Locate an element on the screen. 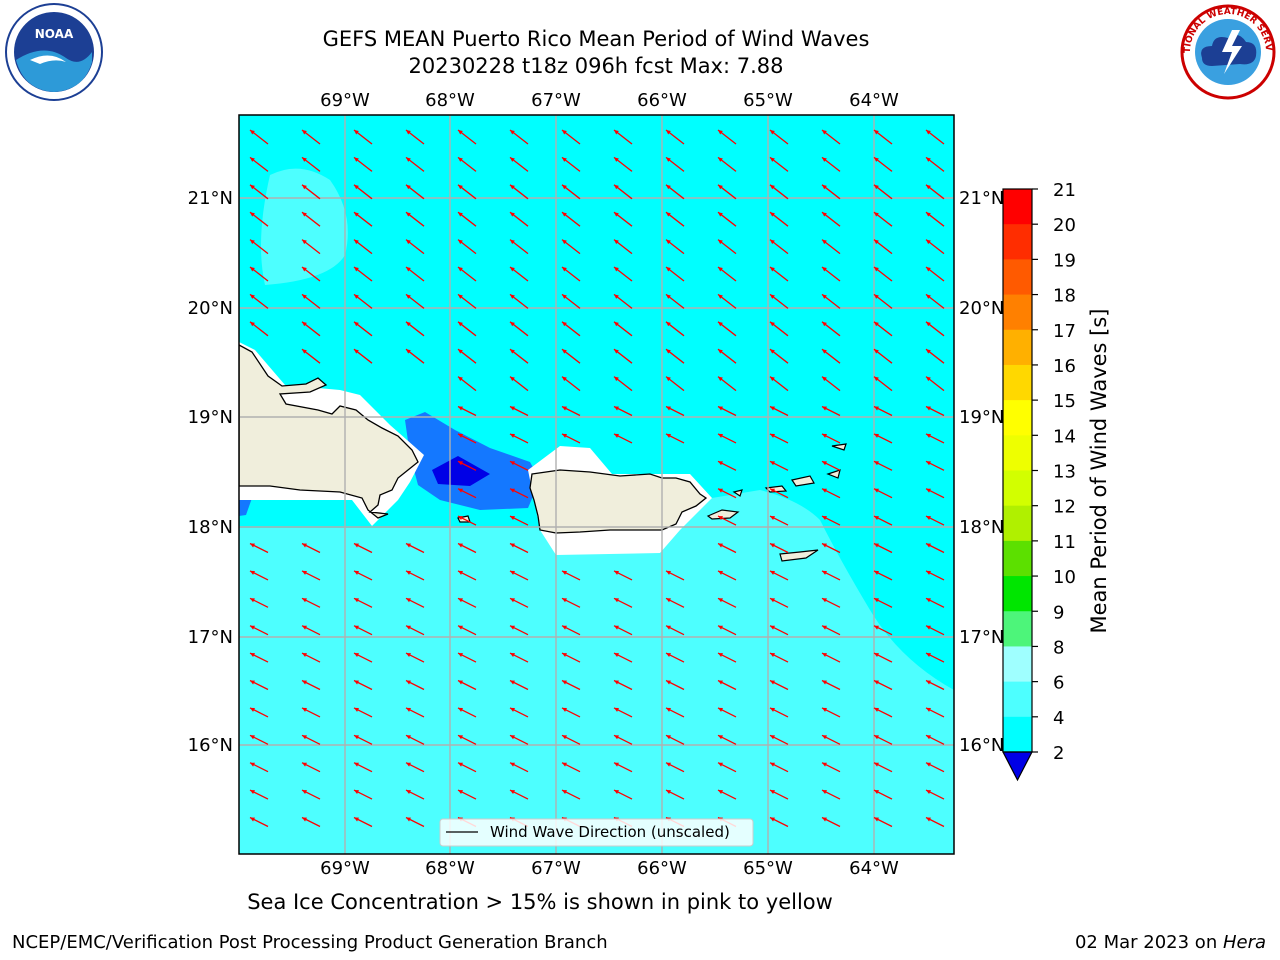  footer-date-text: 02 Mar 2023 on is located at coordinates (1148, 942).